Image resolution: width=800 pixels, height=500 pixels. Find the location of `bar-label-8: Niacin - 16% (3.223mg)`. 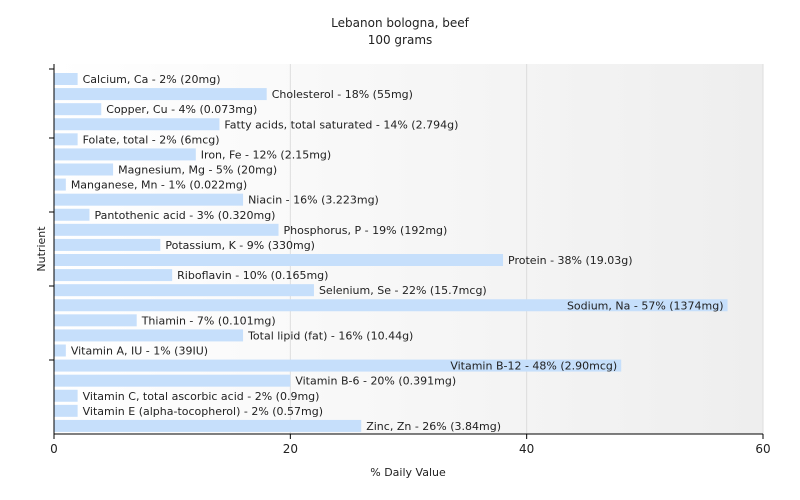

bar-label-8: Niacin - 16% (3.223mg) is located at coordinates (313, 200).